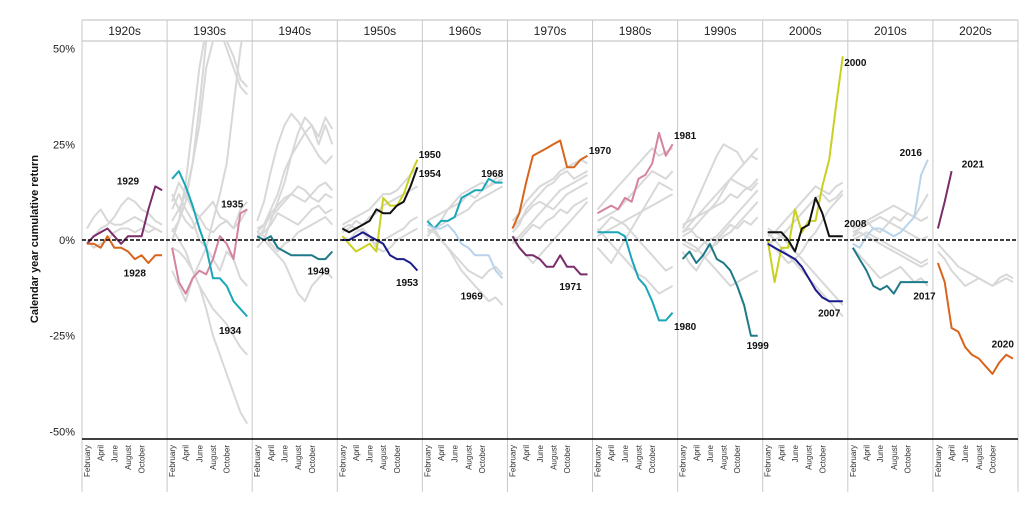 The width and height of the screenshot is (1036, 509). Describe the element at coordinates (805, 31) in the screenshot. I see `decade-label: 2000s` at that location.